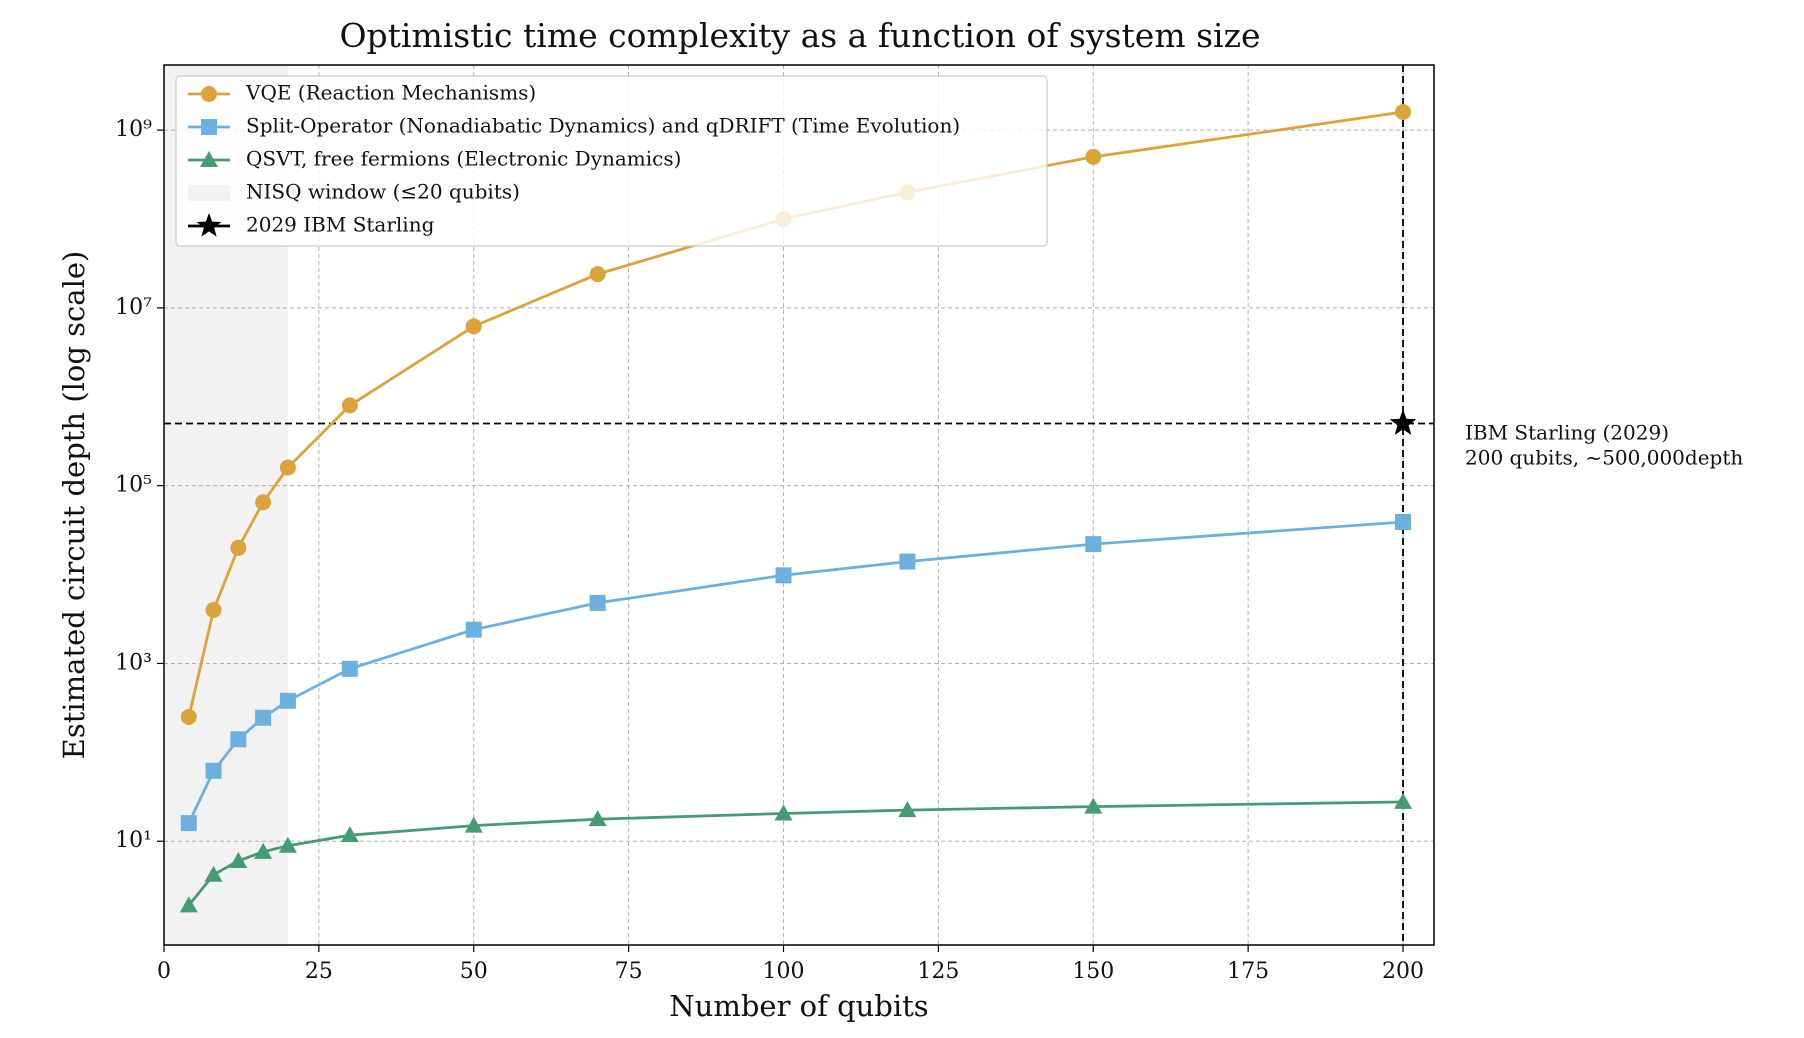  What do you see at coordinates (1567, 433) in the screenshot?
I see `annotation: IBM Starling (2029)` at bounding box center [1567, 433].